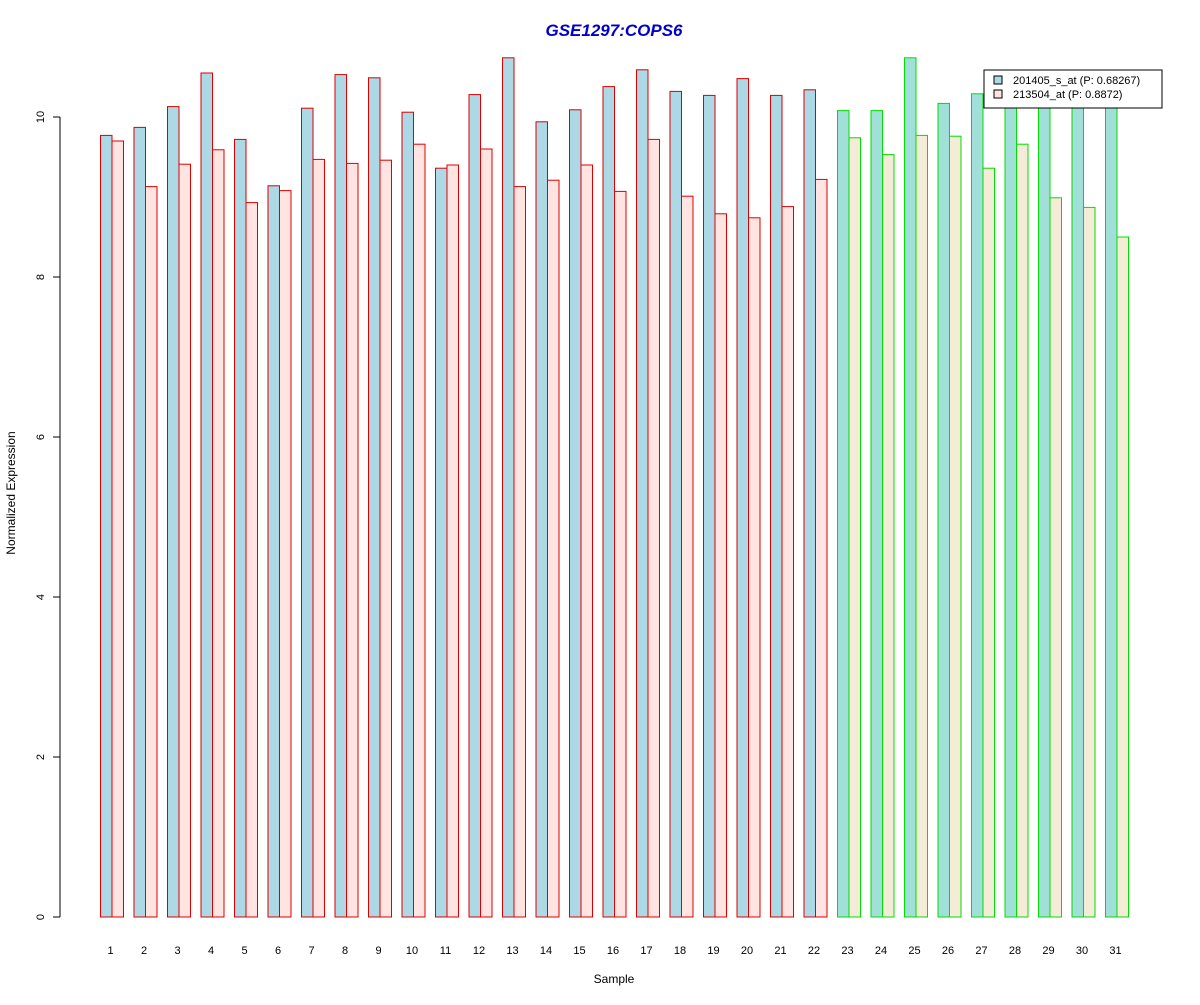 This screenshot has width=1200, height=1005. What do you see at coordinates (847, 951) in the screenshot?
I see `x-tick-label: 23` at bounding box center [847, 951].